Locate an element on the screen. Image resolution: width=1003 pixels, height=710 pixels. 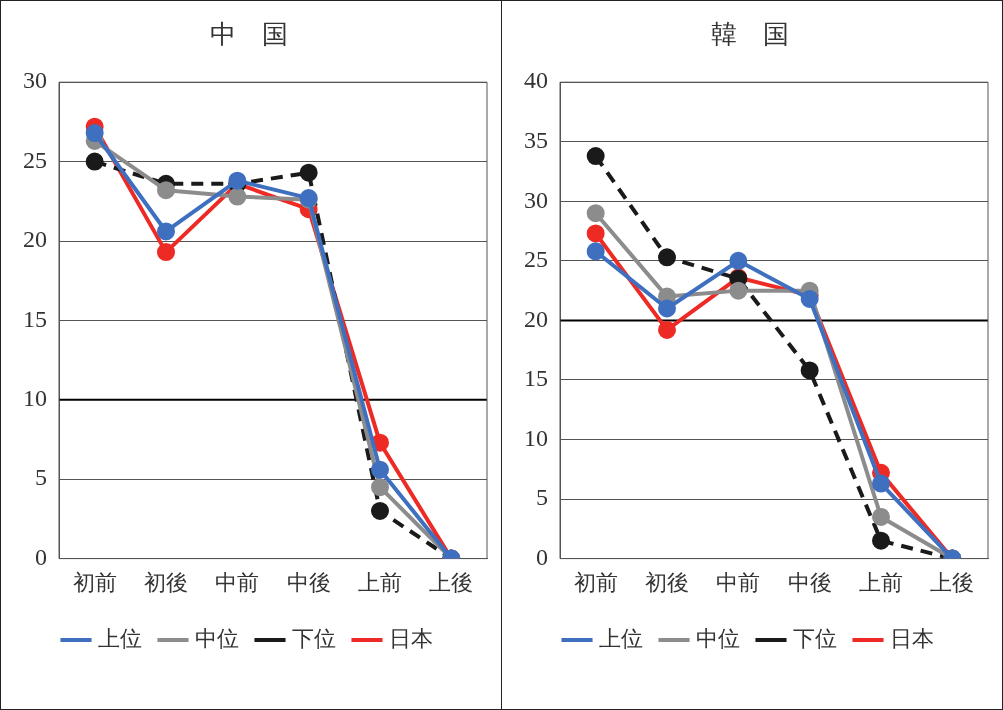
chart-title: 中 国 is located at coordinates (249, 35).